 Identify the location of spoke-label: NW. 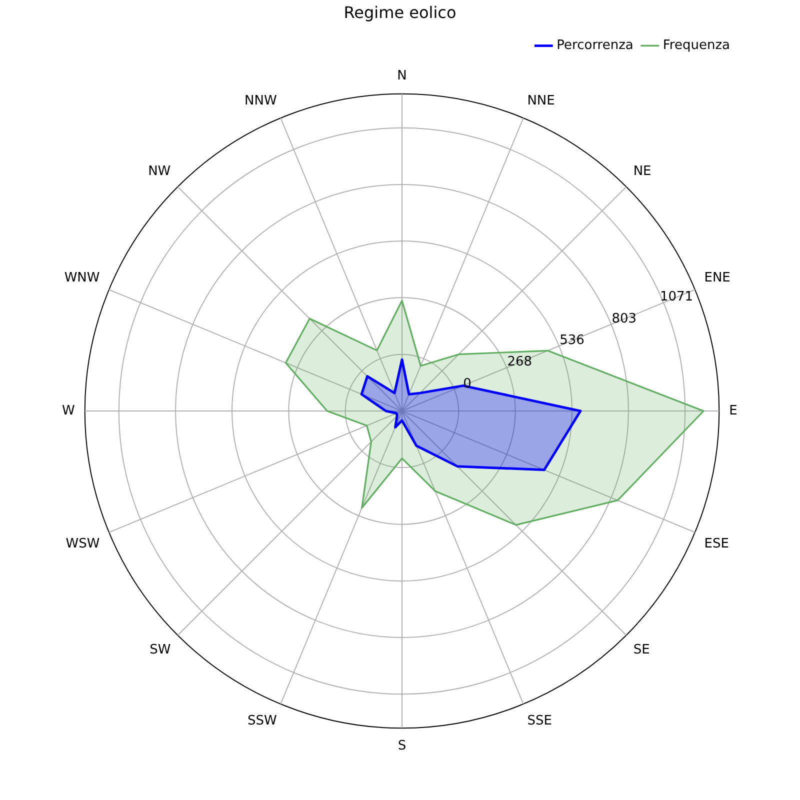
(159, 172).